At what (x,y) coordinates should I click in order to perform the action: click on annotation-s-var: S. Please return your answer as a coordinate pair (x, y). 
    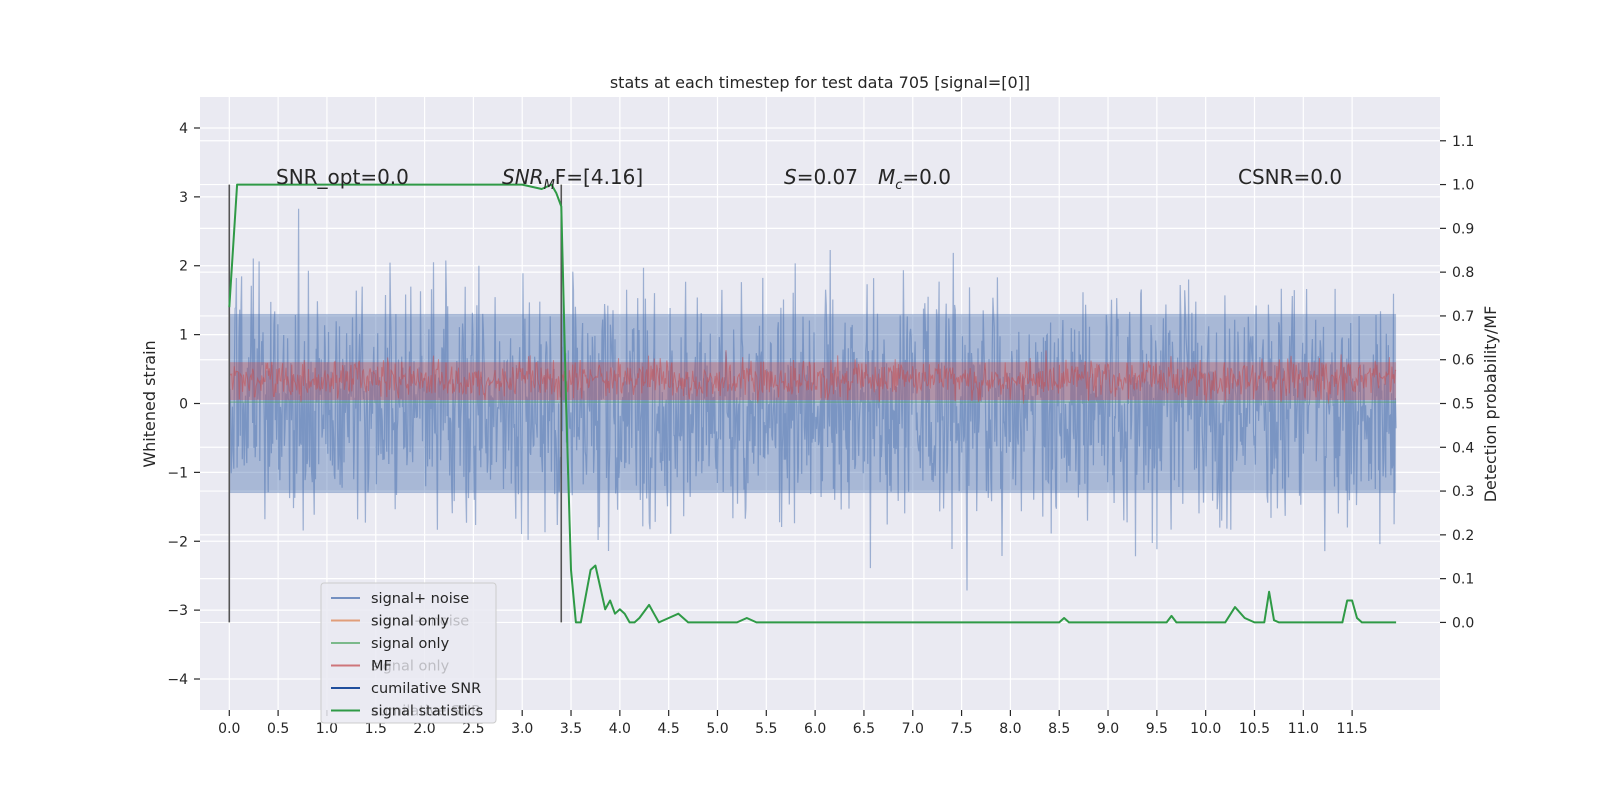
    Looking at the image, I should click on (790, 177).